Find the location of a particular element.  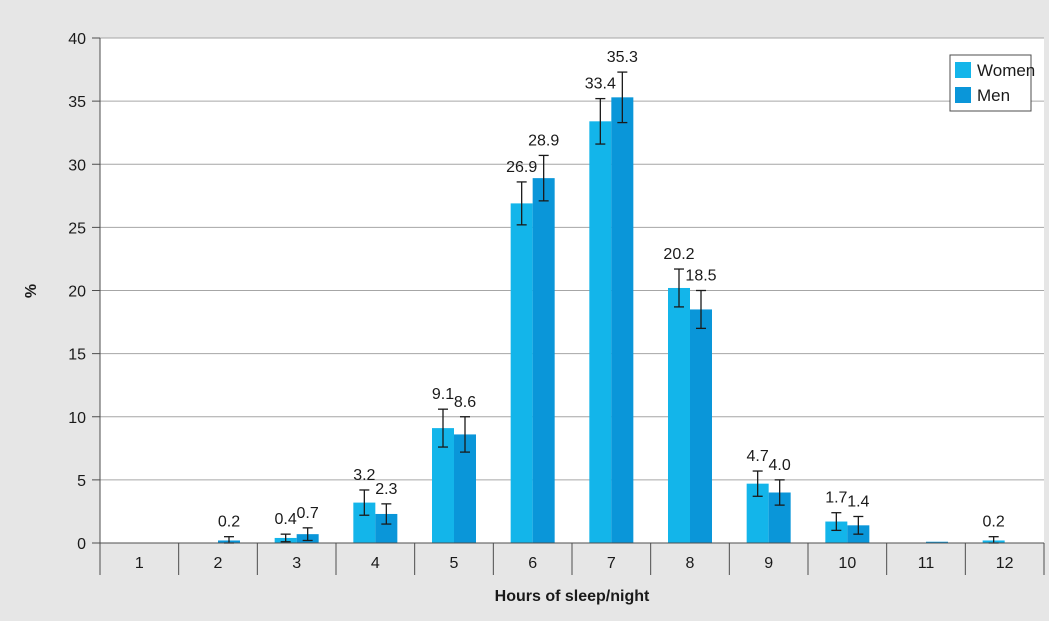

y-tick-label-25: 25 is located at coordinates (77, 228).